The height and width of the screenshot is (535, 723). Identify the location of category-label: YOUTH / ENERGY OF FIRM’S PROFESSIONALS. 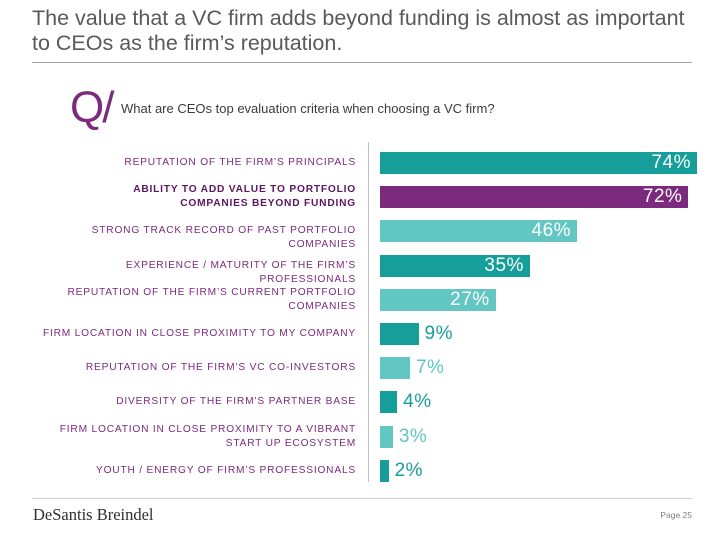
(191, 471).